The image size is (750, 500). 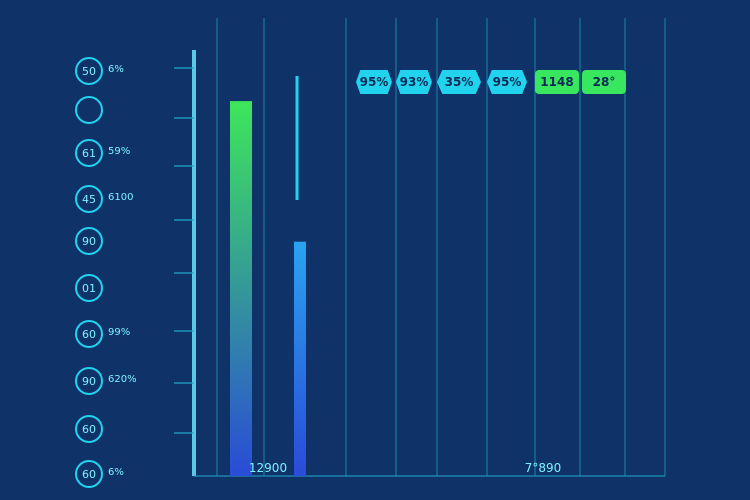 What do you see at coordinates (89, 334) in the screenshot?
I see `y-badge-6: 60` at bounding box center [89, 334].